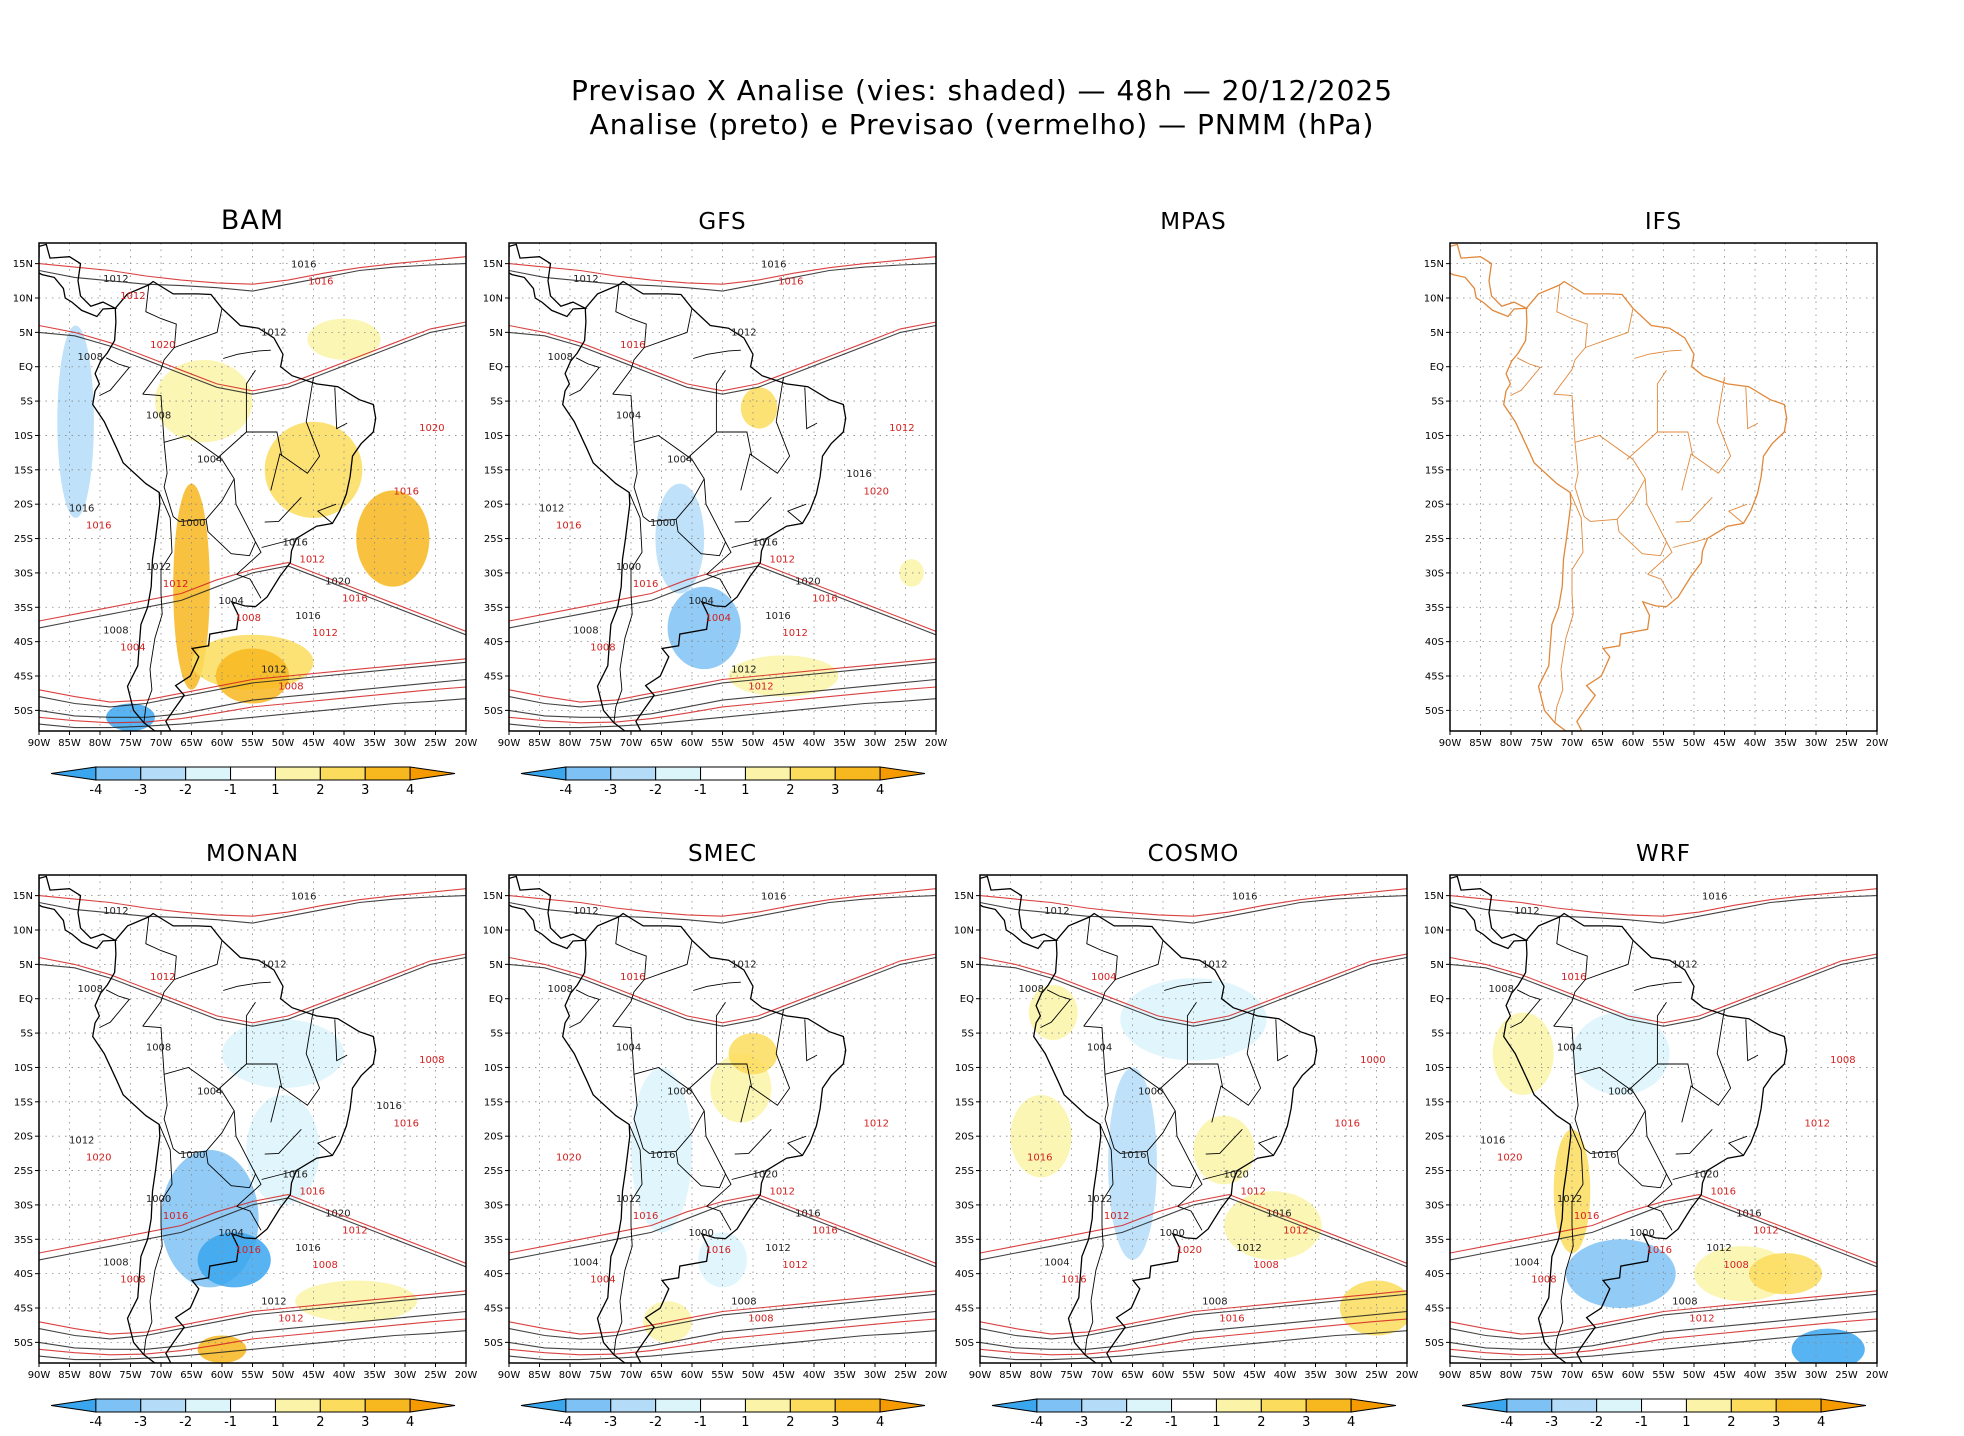 This screenshot has height=1436, width=1964. What do you see at coordinates (312, 1192) in the screenshot?
I see `contour-label-forecast-monan: 1016` at bounding box center [312, 1192].